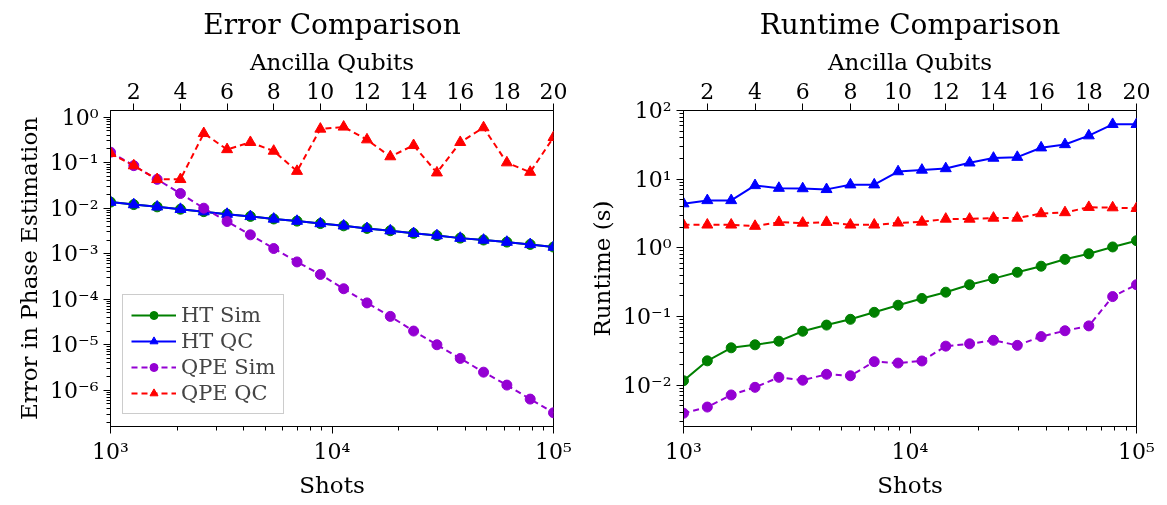 This screenshot has height=505, width=1167. Describe the element at coordinates (228, 367) in the screenshot. I see `legend-label: QPE Sim` at that location.